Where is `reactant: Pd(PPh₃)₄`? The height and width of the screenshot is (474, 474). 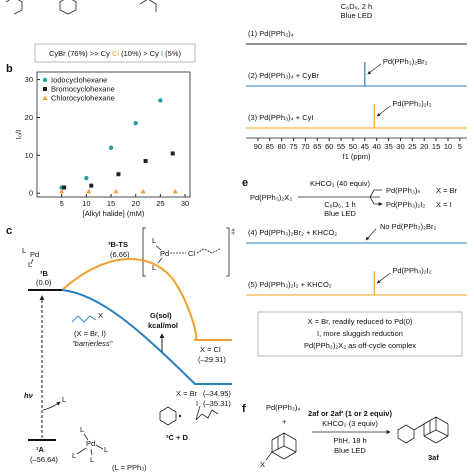
reactant: Pd(PPh₃)₄ is located at coordinates (283, 407).